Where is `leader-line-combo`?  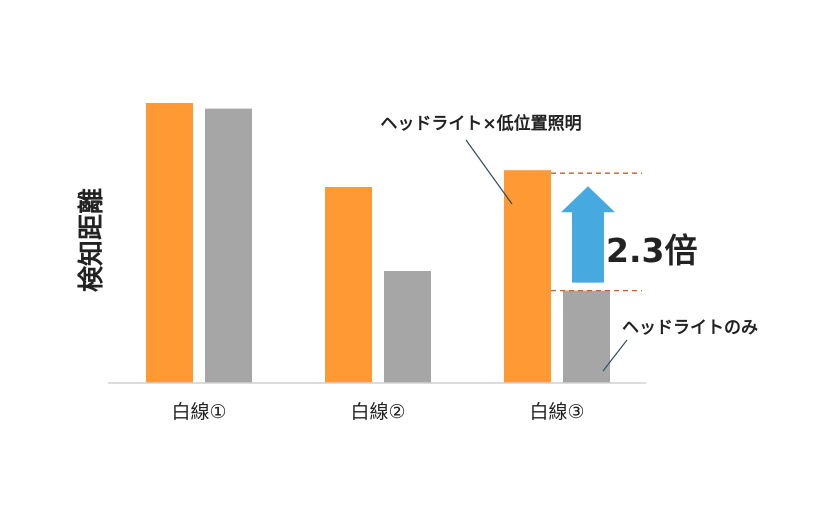 leader-line-combo is located at coordinates (489, 172).